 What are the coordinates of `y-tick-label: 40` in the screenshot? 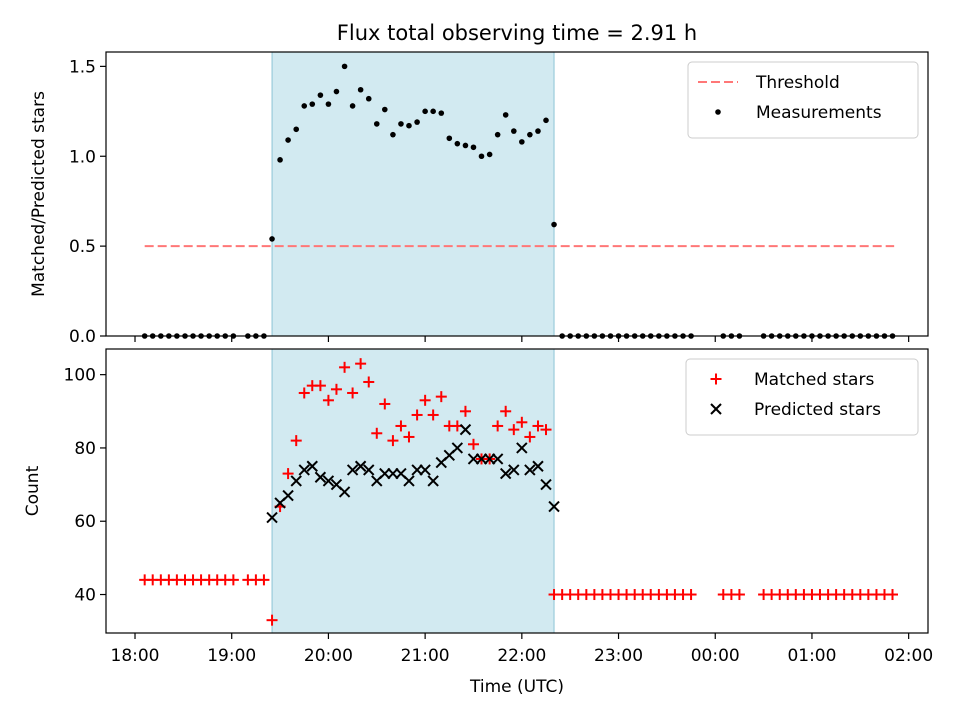 It's located at (85, 596).